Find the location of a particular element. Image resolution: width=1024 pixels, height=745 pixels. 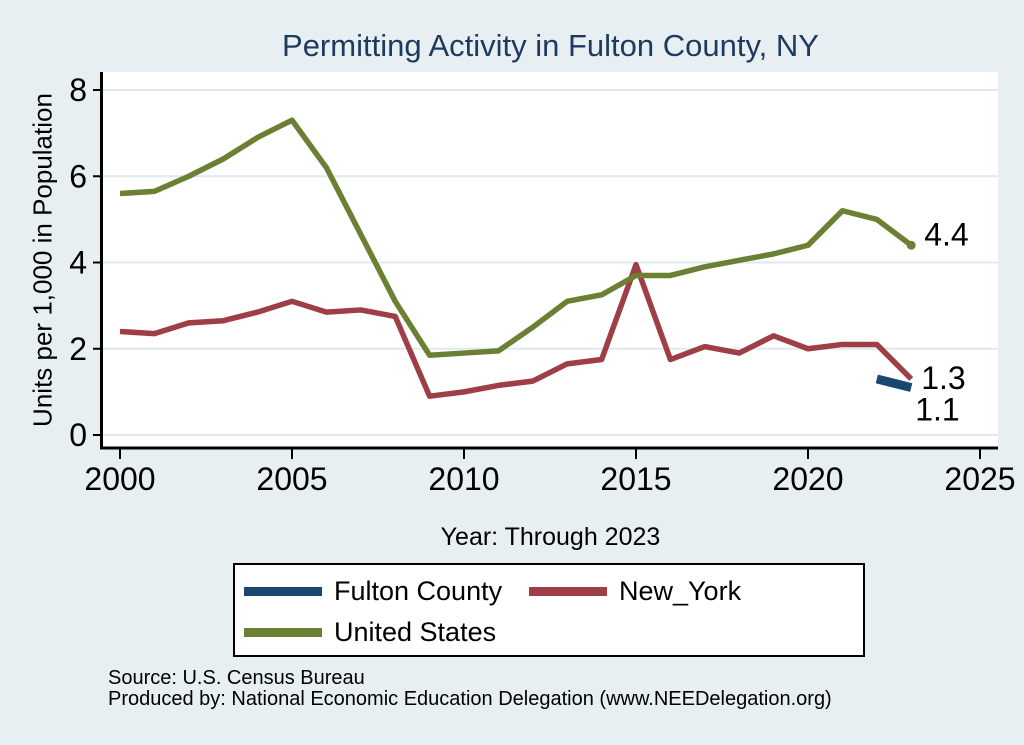

legend-item-united-states: United States is located at coordinates (370, 632).